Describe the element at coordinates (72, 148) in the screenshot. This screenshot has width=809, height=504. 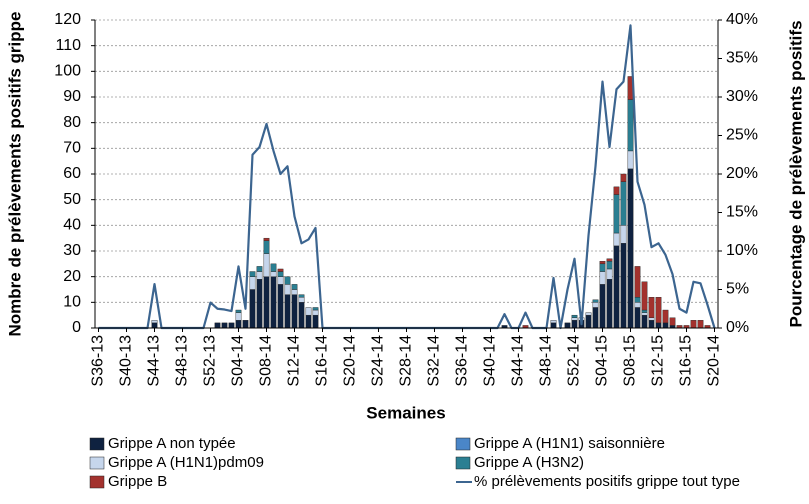
I see `y-tick-label: 70` at that location.